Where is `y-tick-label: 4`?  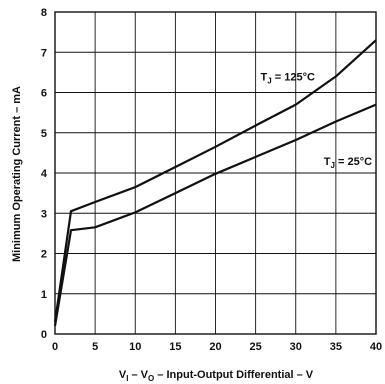
y-tick-label: 4 is located at coordinates (44, 174).